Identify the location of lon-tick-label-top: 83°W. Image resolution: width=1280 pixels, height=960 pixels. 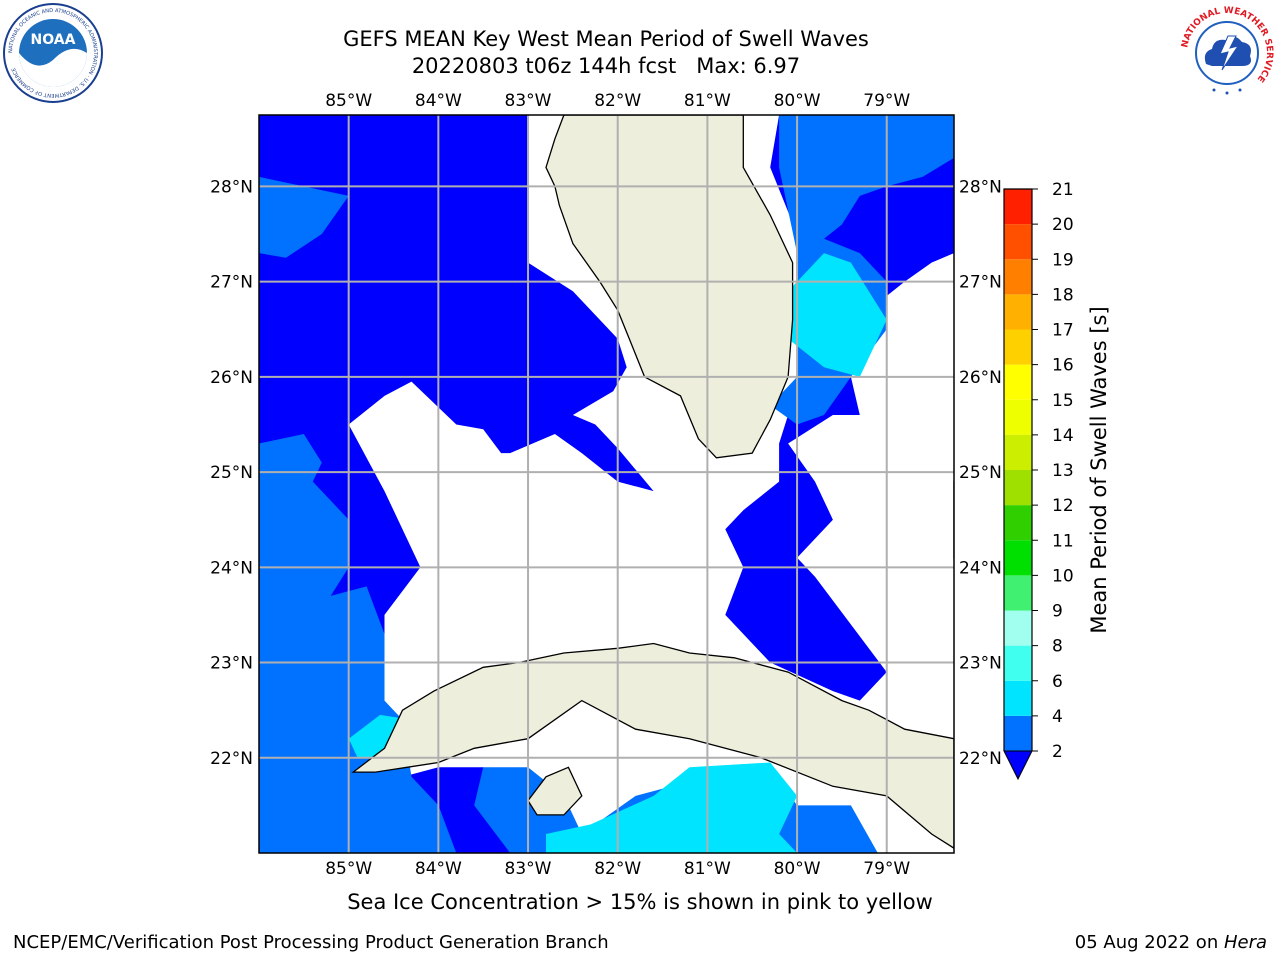
(528, 101).